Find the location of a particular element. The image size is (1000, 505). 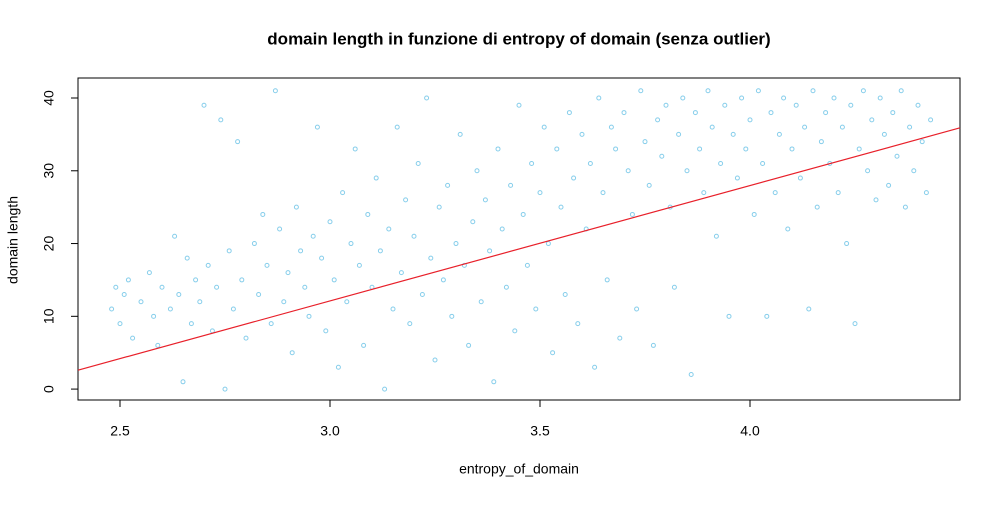

y-tick-label: 20 is located at coordinates (49, 244).